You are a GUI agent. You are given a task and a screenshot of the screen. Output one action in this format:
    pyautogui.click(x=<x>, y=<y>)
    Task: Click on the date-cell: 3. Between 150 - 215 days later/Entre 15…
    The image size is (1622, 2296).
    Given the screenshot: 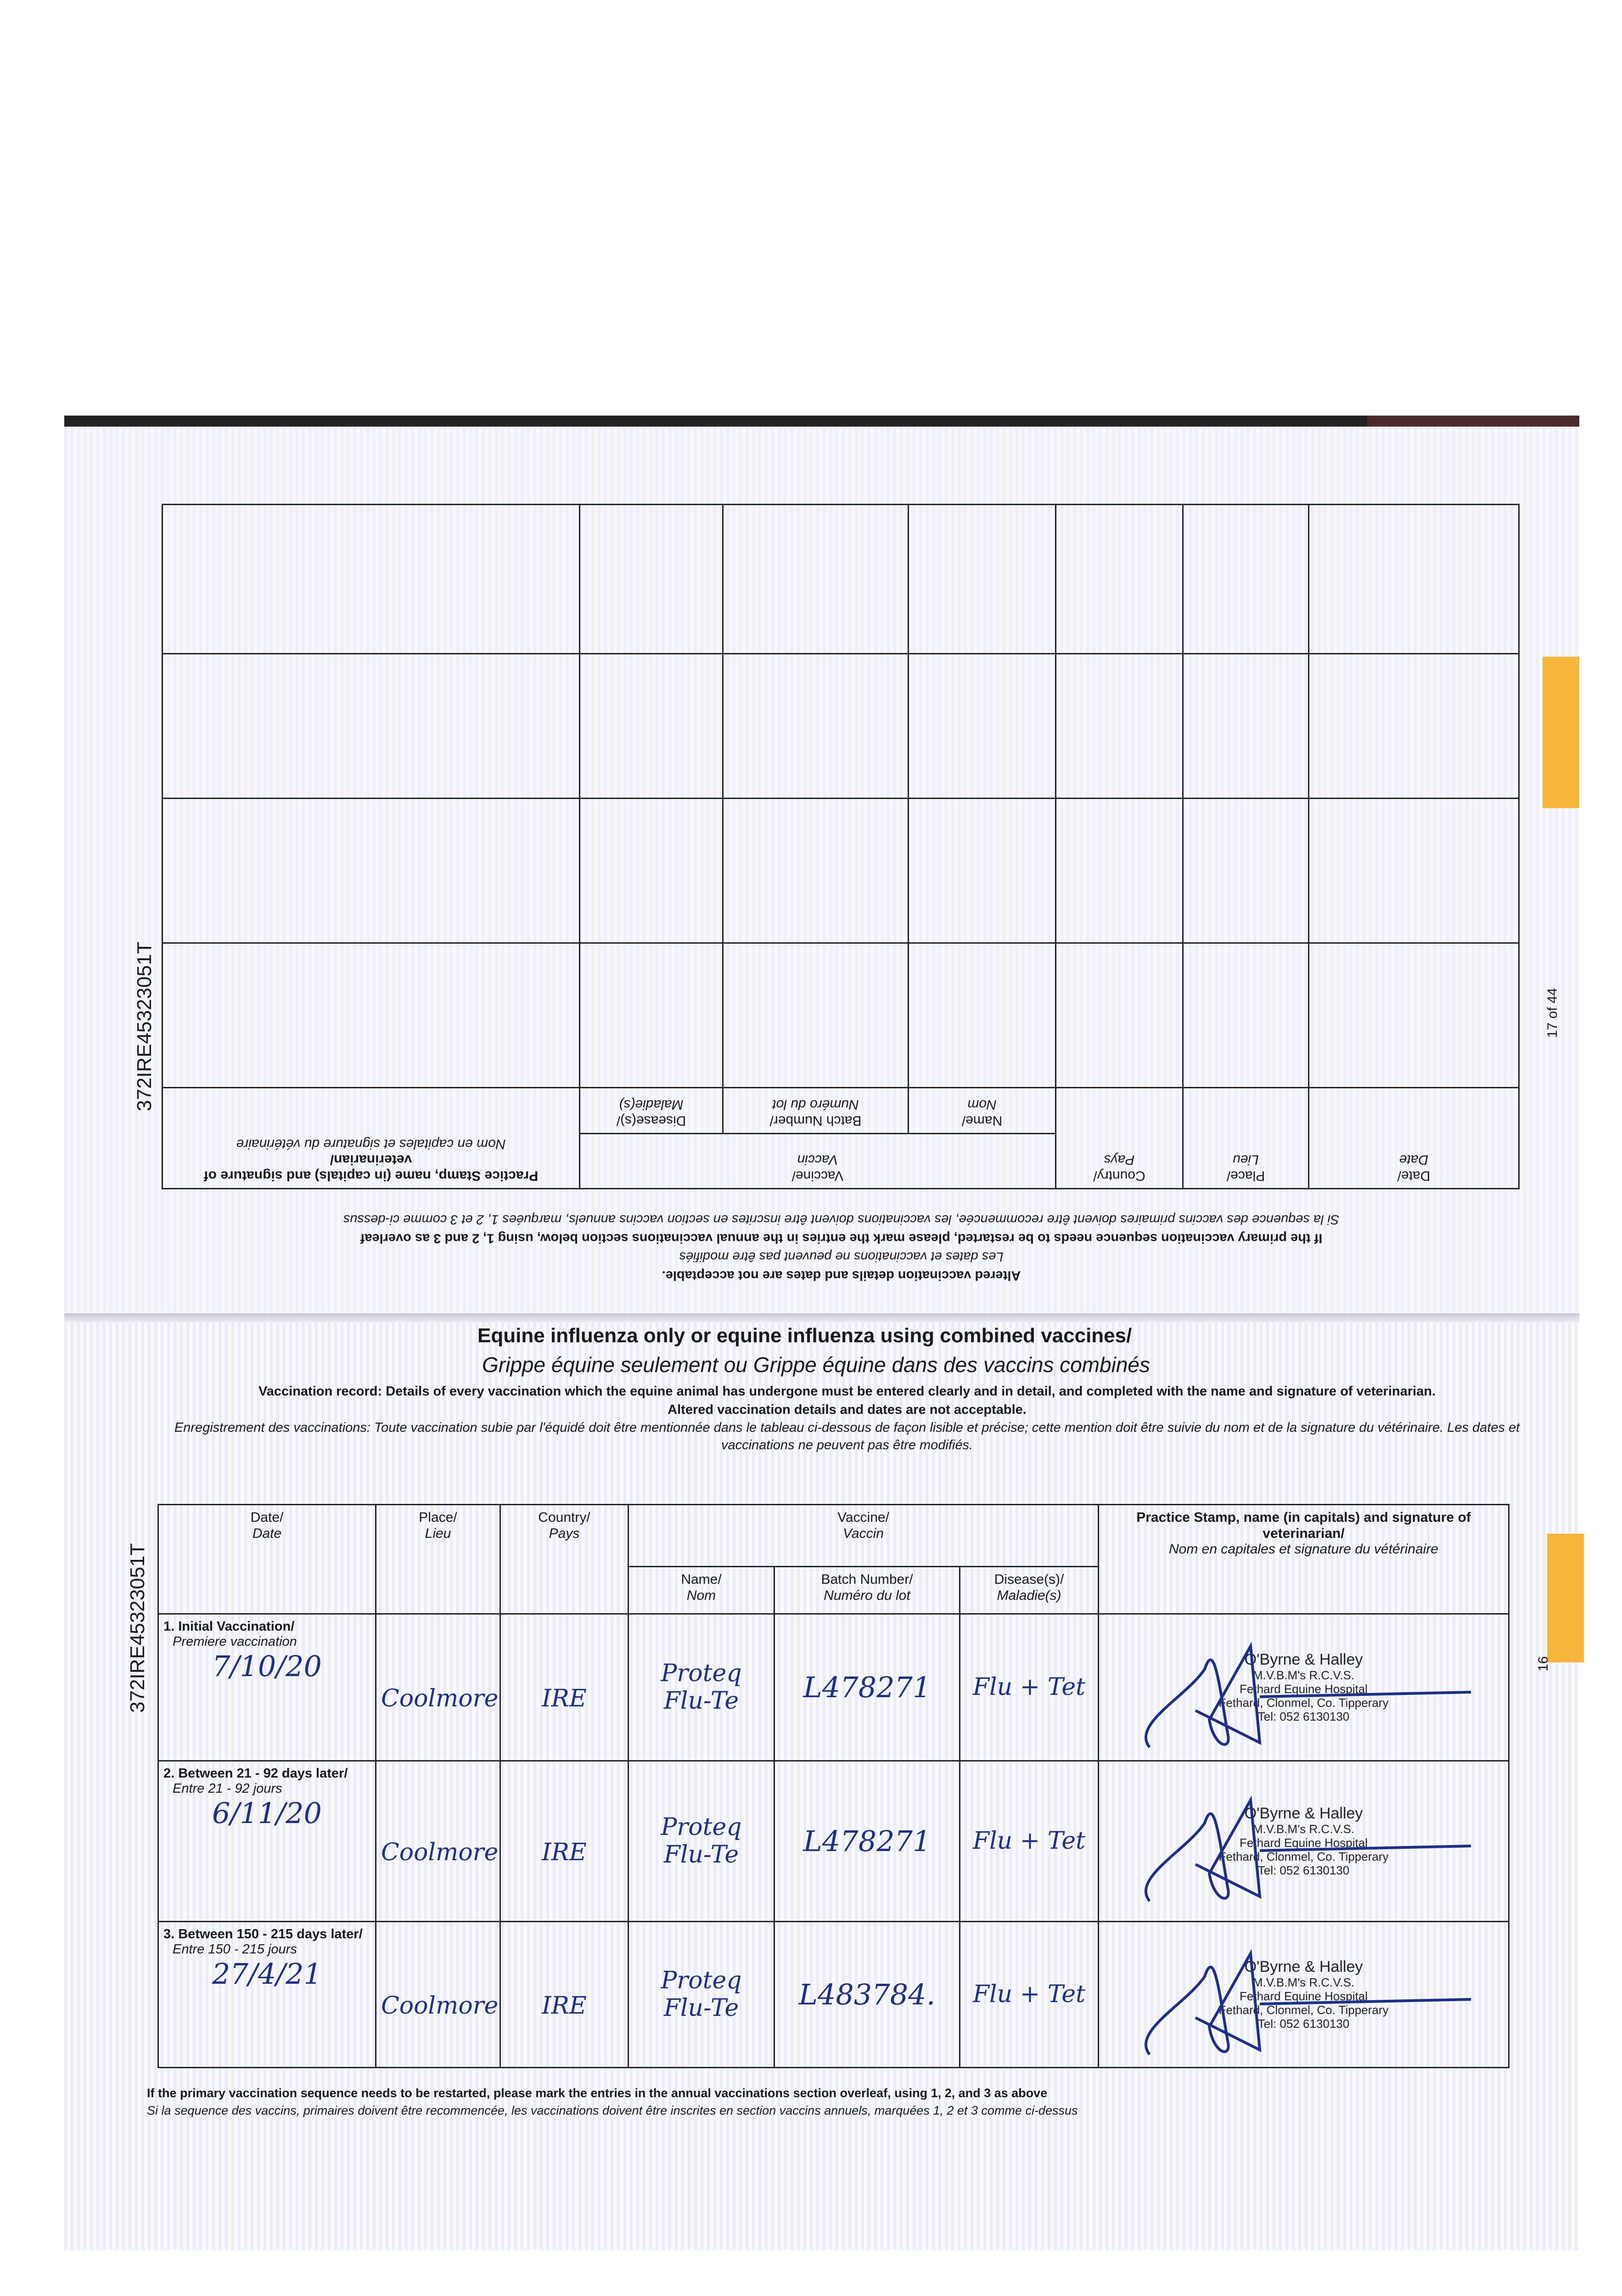 What is the action you would take?
    pyautogui.click(x=266, y=1994)
    